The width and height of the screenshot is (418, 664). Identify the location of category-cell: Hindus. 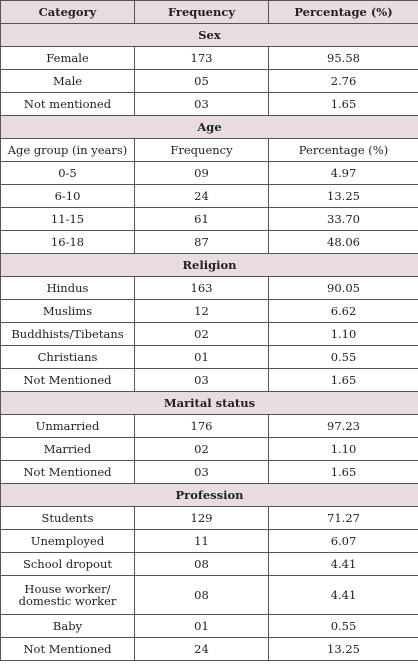
(67, 288).